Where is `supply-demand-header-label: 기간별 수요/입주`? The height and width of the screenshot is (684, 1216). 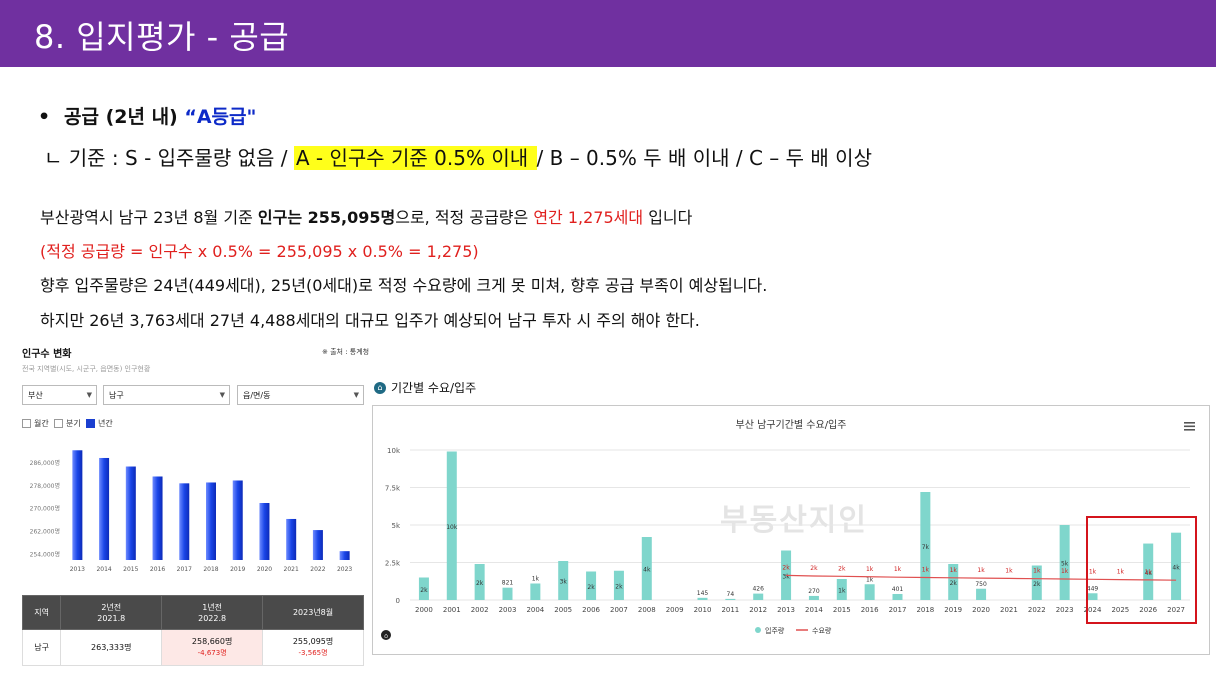
supply-demand-header-label: 기간별 수요/입주 is located at coordinates (434, 388).